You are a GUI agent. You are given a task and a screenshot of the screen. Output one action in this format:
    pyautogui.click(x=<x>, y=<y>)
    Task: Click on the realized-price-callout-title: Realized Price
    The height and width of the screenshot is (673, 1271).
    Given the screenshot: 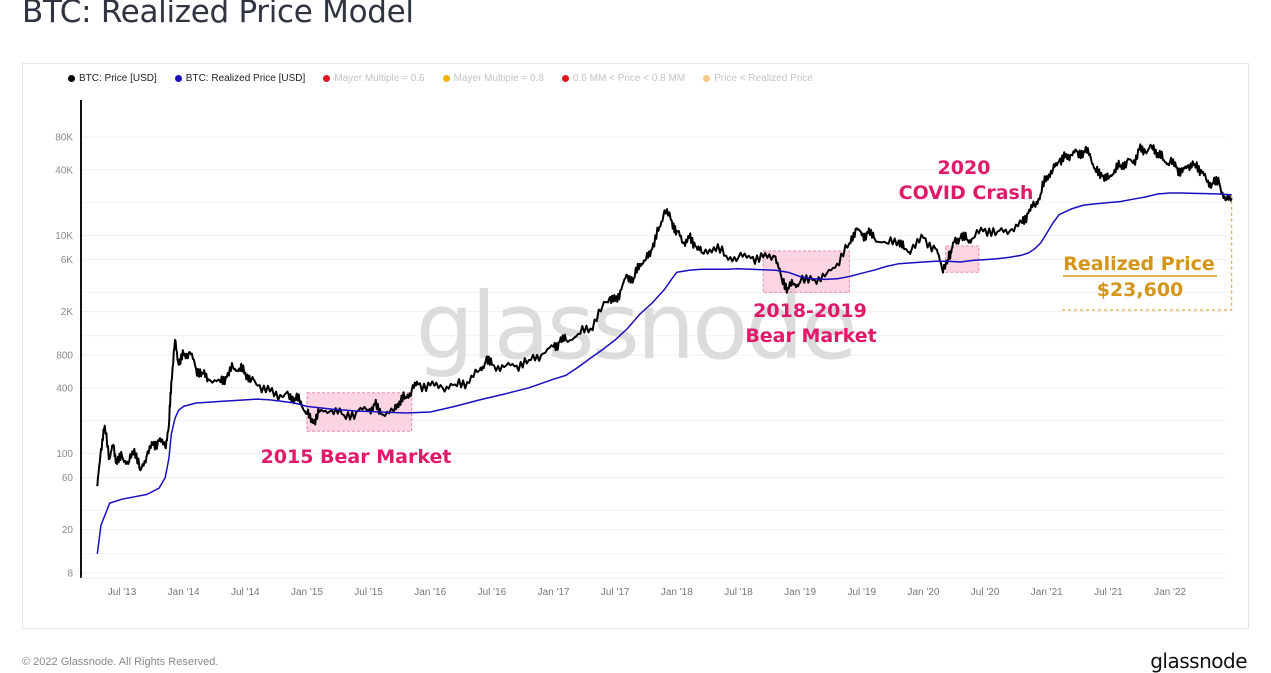 What is the action you would take?
    pyautogui.click(x=1138, y=264)
    